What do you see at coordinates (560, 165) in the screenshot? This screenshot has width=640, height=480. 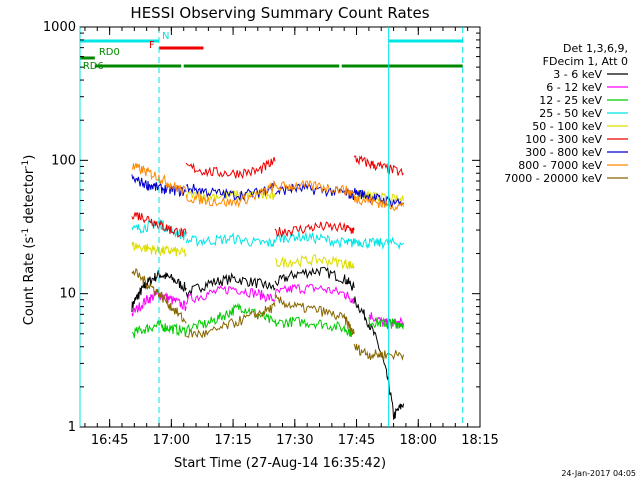 I see `legend-label-7: 800 - 7000 keV` at bounding box center [560, 165].